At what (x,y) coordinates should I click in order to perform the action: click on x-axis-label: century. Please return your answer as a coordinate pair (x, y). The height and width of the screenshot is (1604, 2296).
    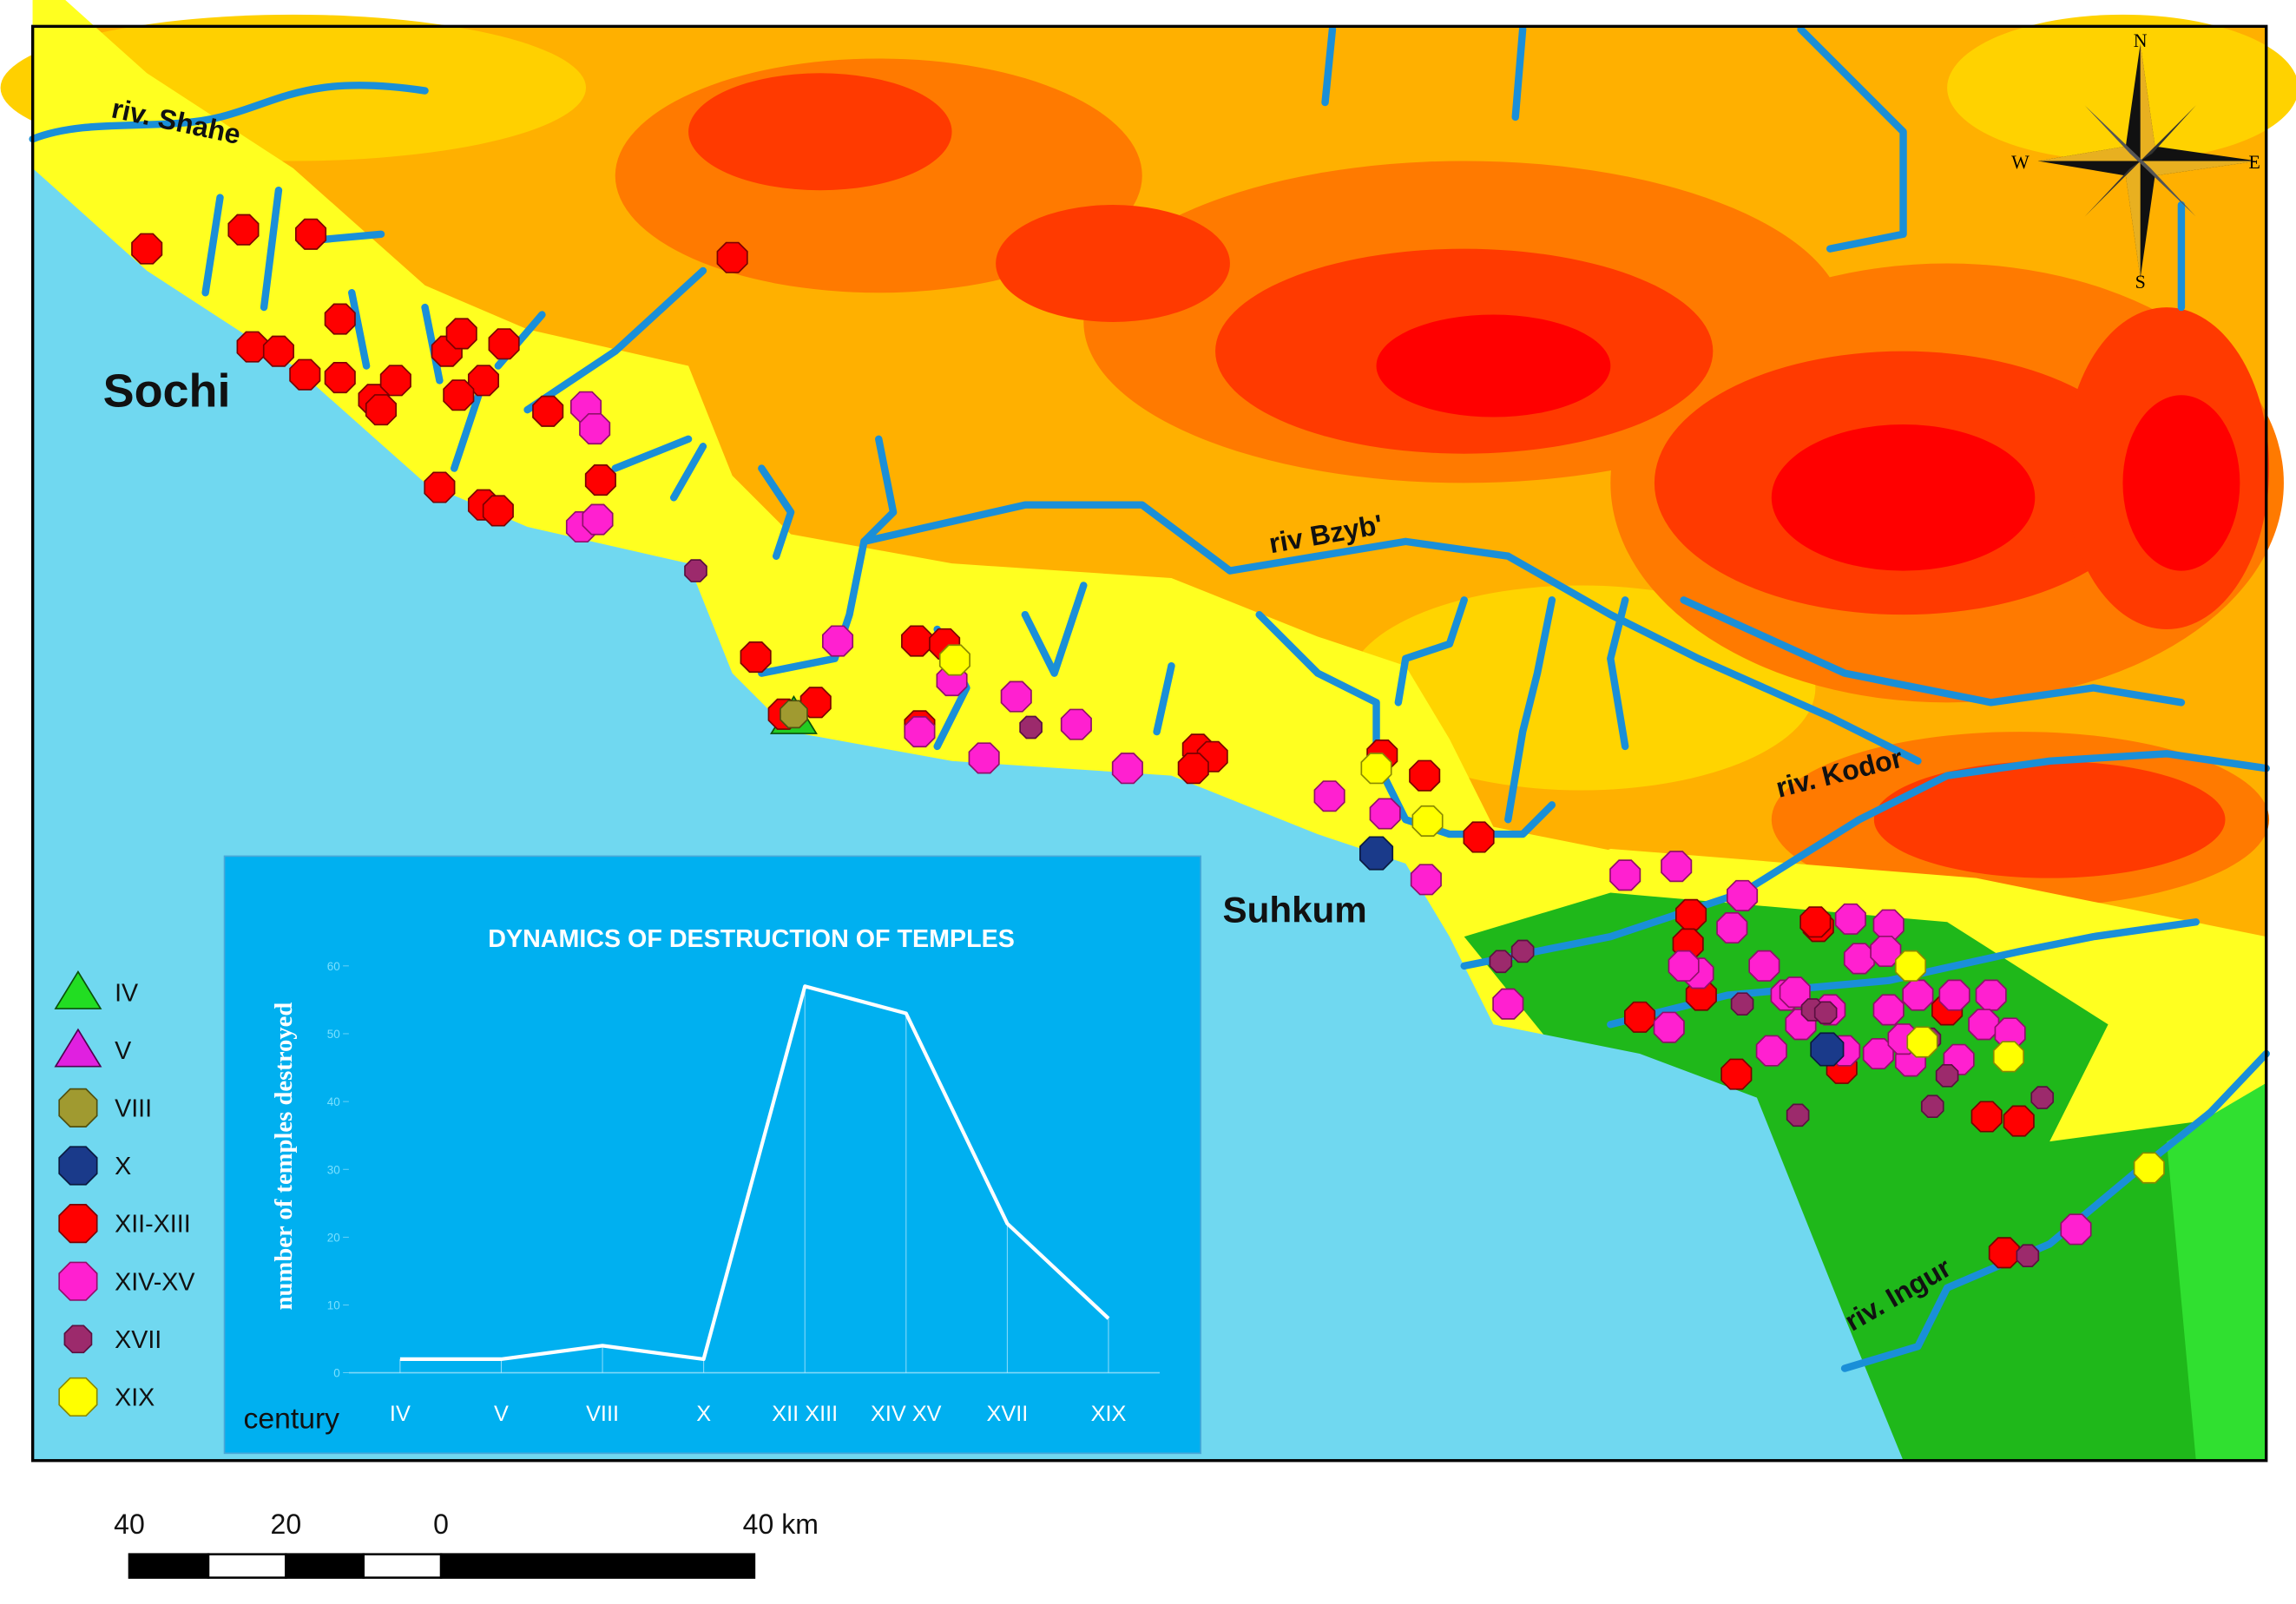
    Looking at the image, I should click on (291, 1419).